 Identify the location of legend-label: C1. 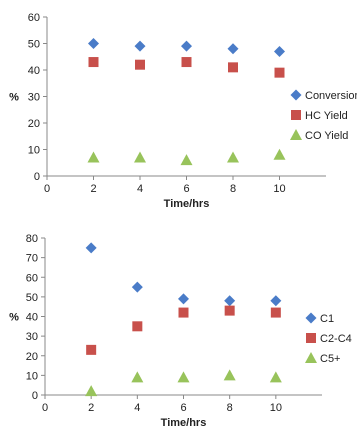
(327, 319).